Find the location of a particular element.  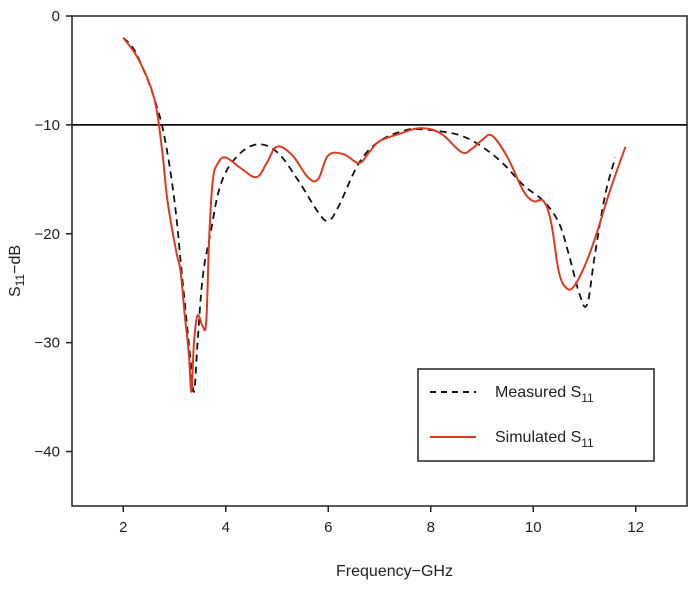

y-tick-label: −30 is located at coordinates (47, 343).